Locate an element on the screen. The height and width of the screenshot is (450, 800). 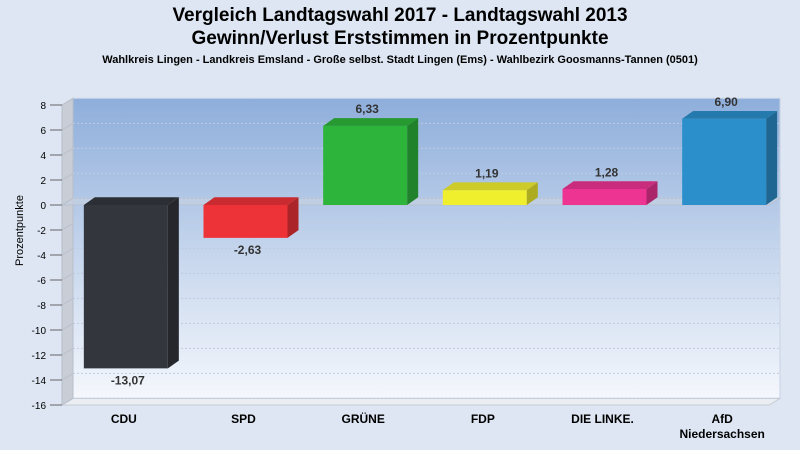
x-tick-label: SPD is located at coordinates (243, 419).